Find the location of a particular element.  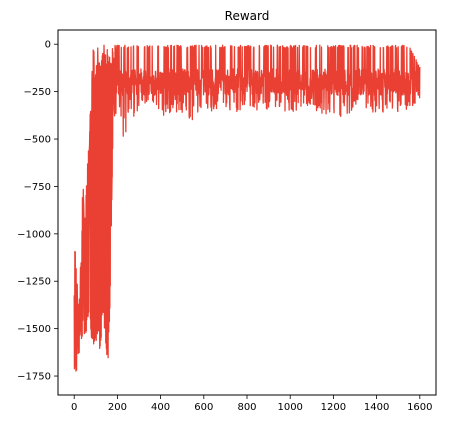

y-tick-label: −1250 is located at coordinates (34, 282).